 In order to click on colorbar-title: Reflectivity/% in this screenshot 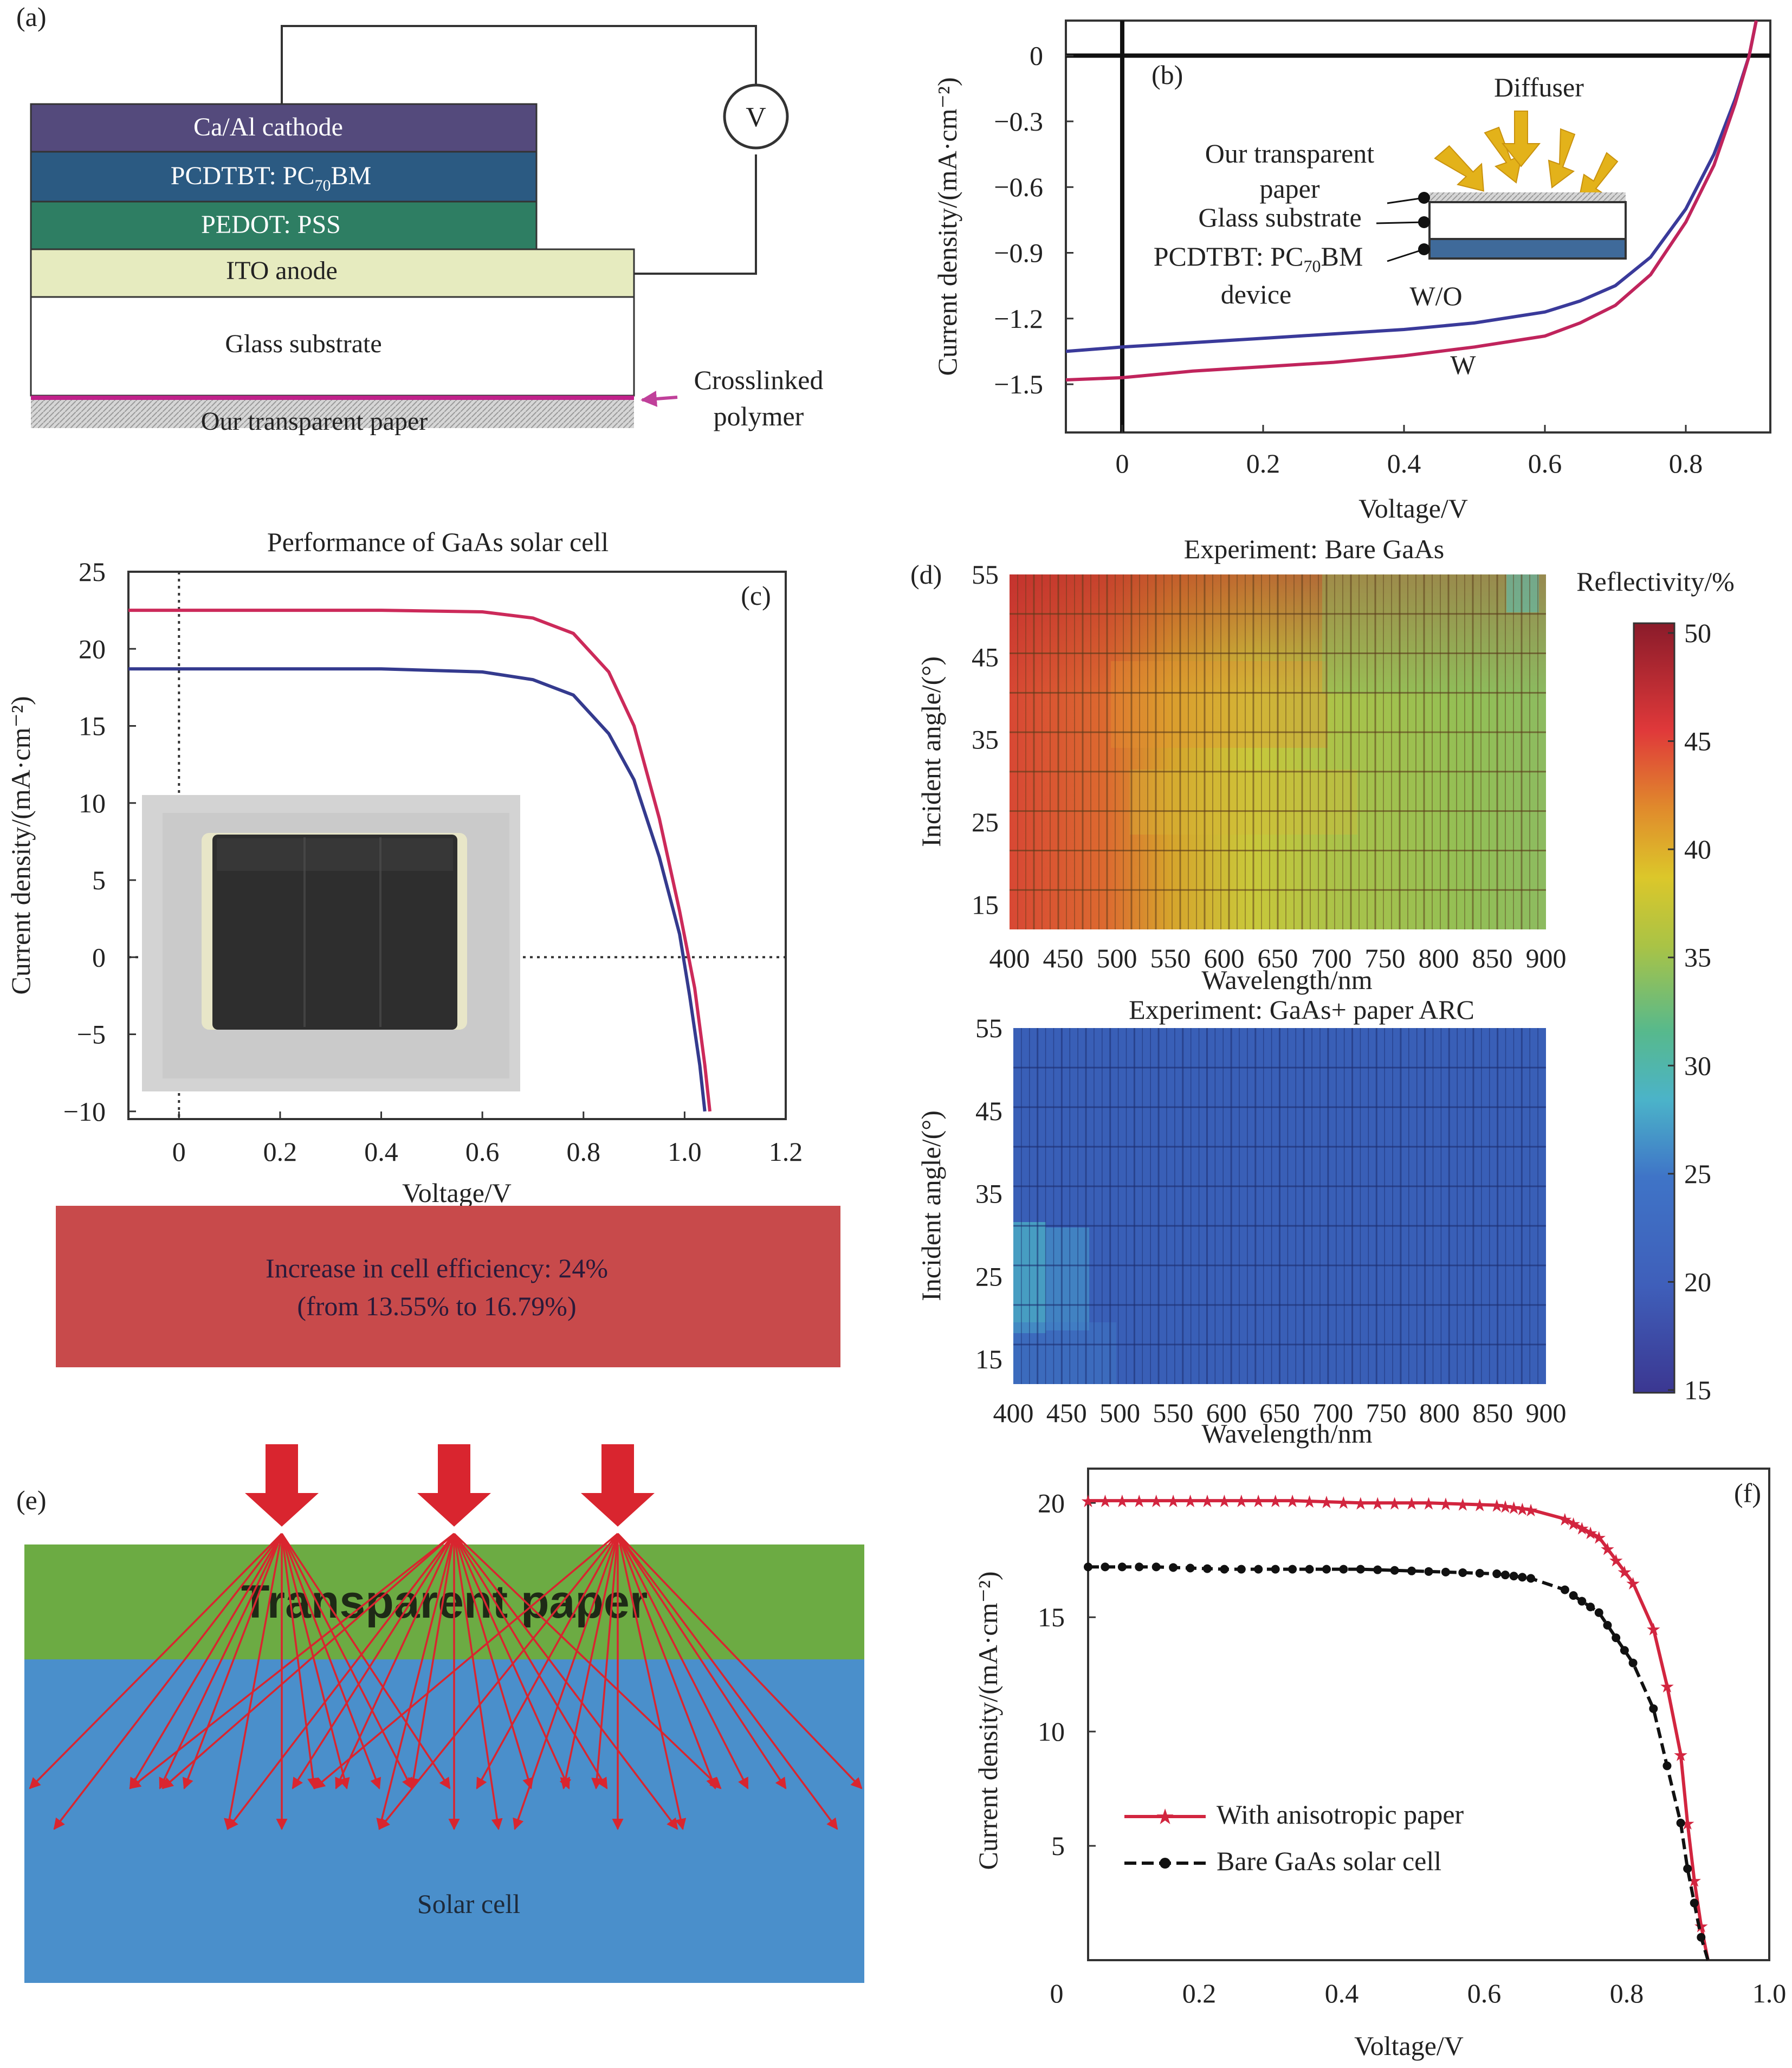, I will do `click(1655, 581)`.